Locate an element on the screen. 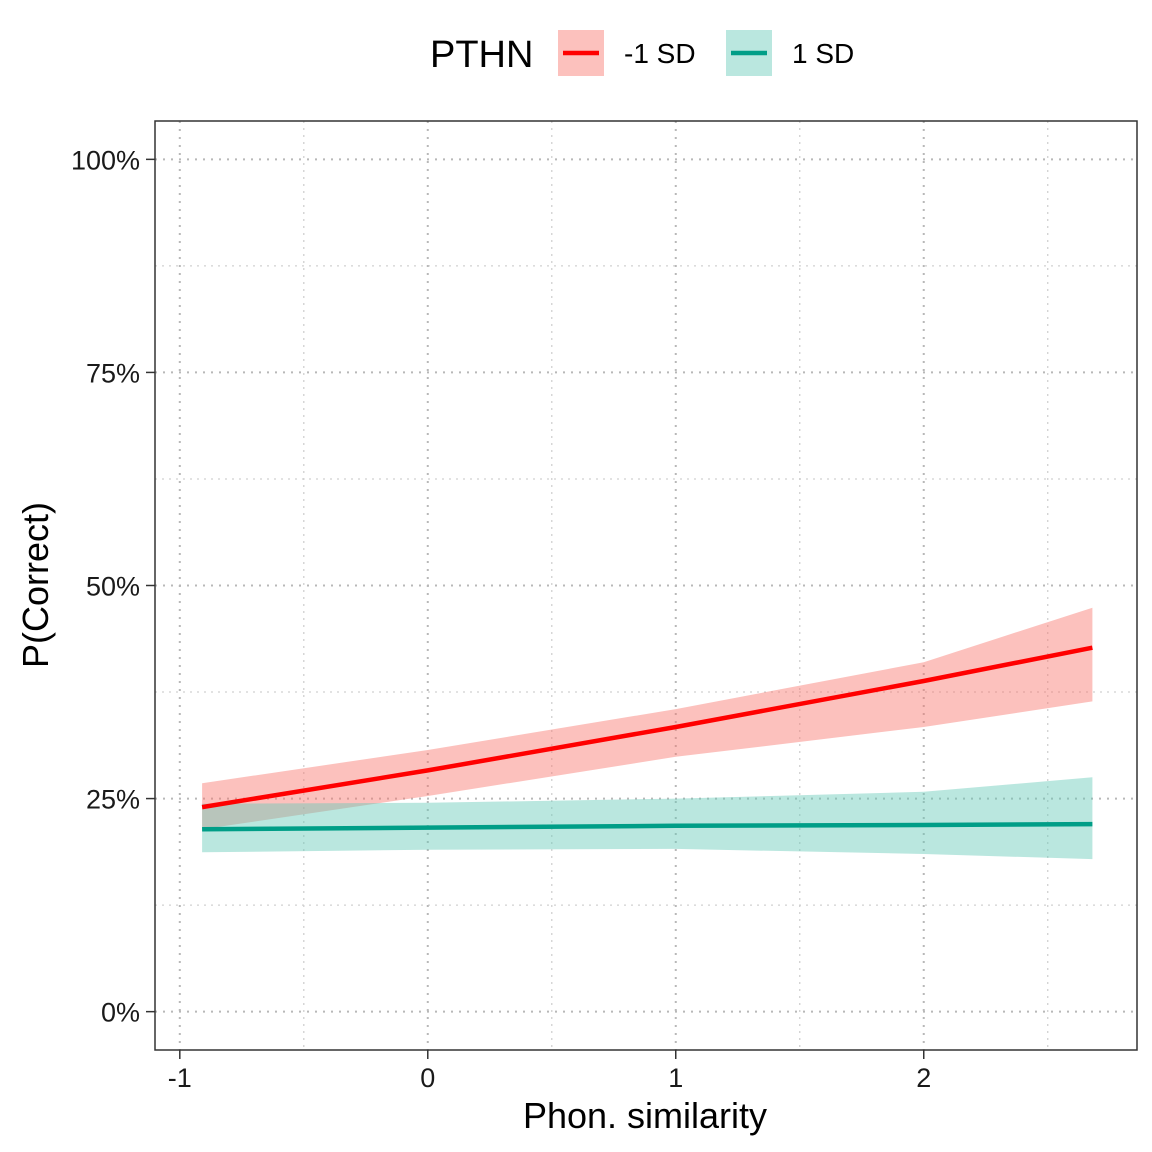  x-tick-label: 2 is located at coordinates (923, 1078).